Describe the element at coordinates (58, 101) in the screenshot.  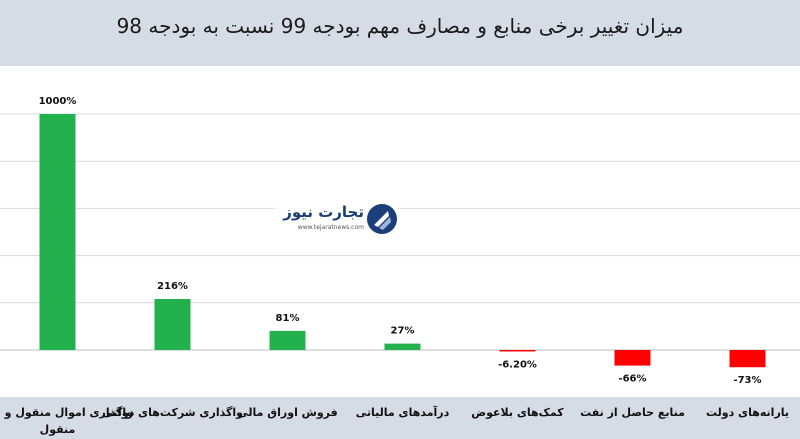
I see `data-label-0: 1000%` at that location.